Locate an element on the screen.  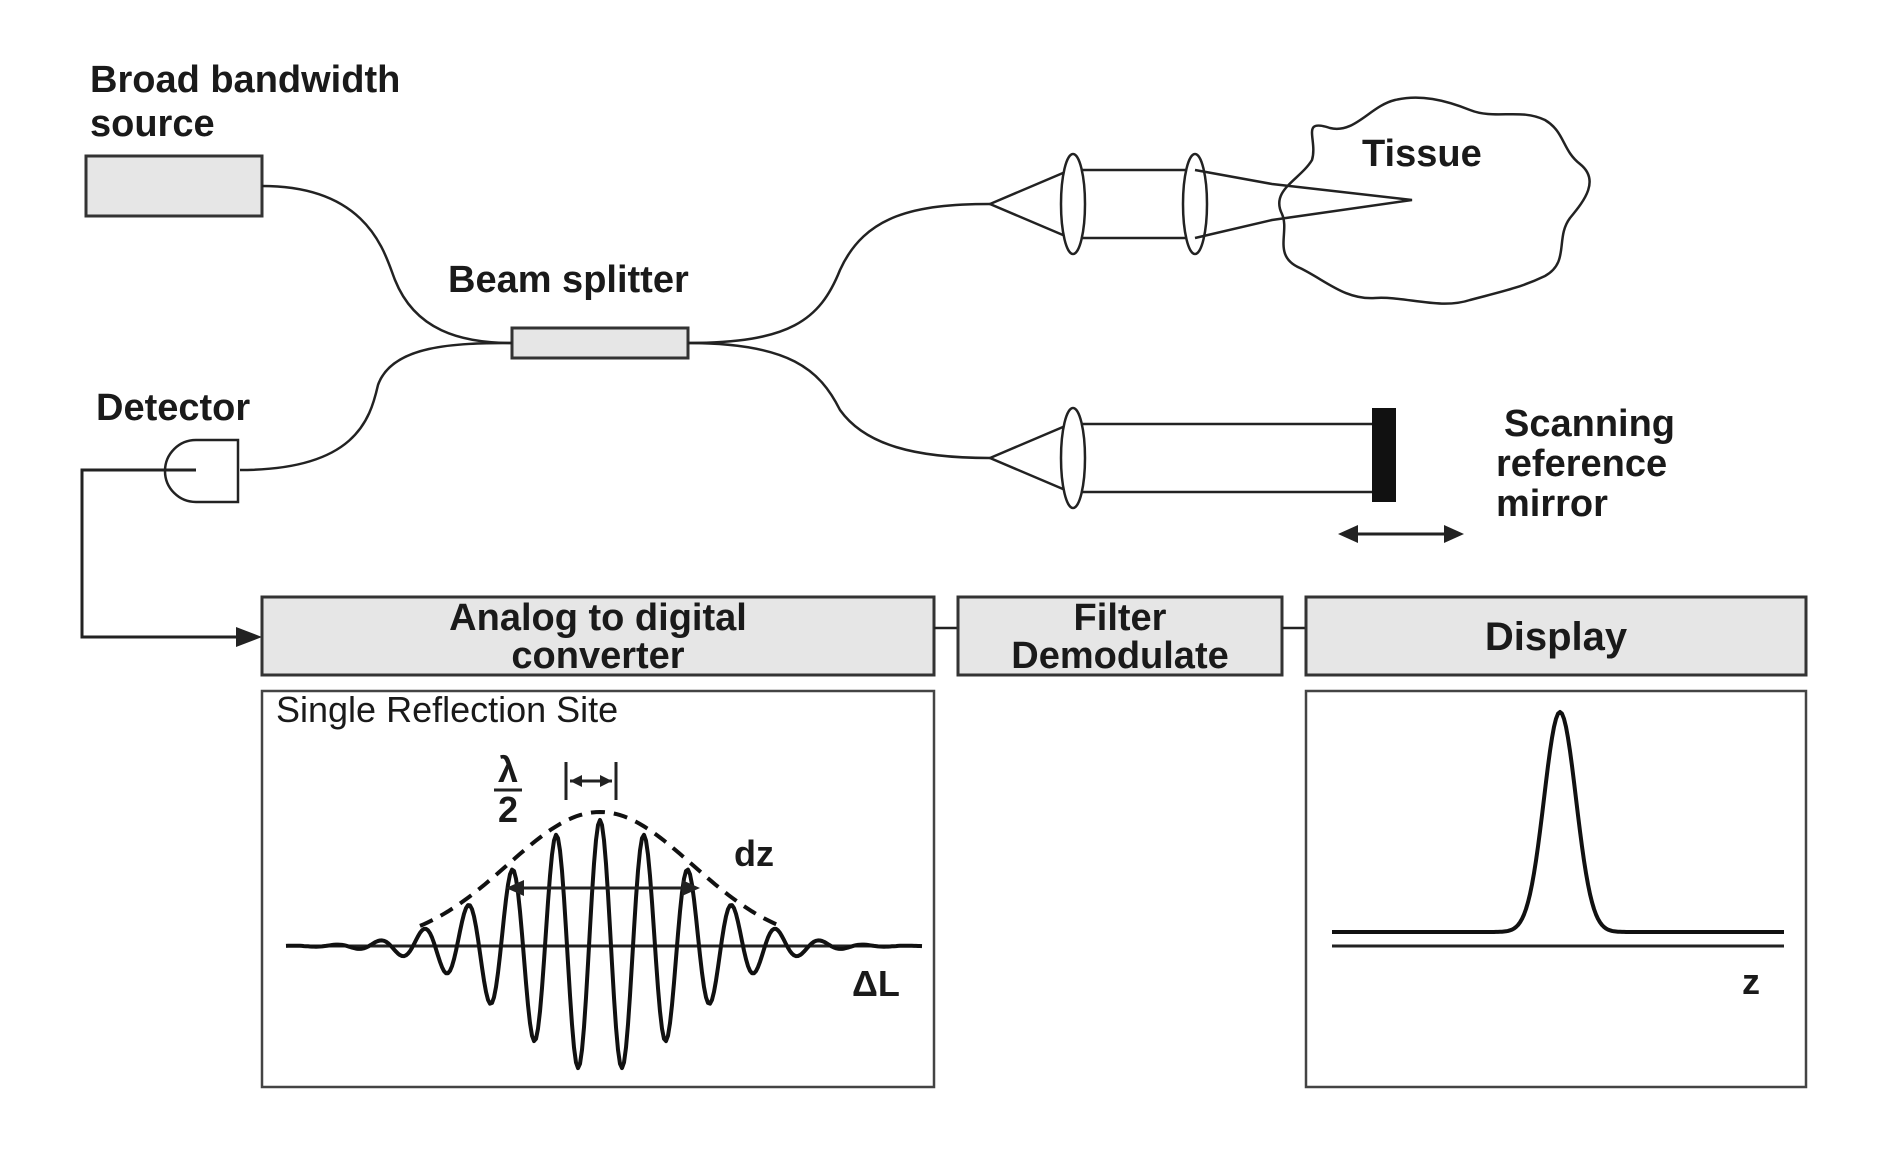
coherence-arrow-right-head is located at coordinates (691, 888).